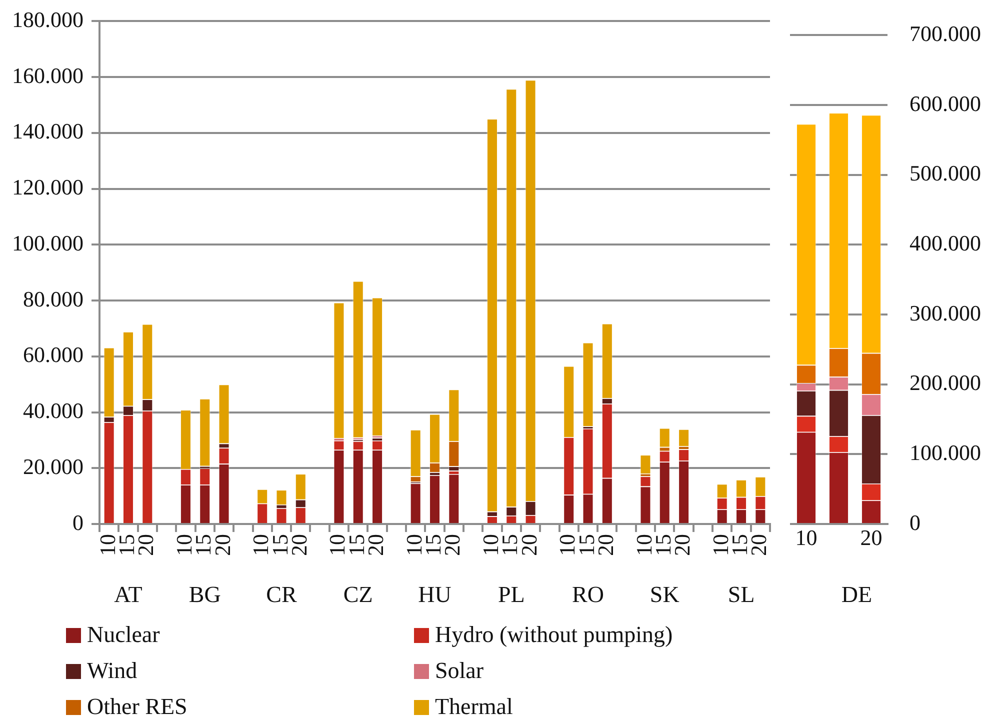 This screenshot has height=719, width=987. What do you see at coordinates (741, 595) in the screenshot?
I see `text: SL` at bounding box center [741, 595].